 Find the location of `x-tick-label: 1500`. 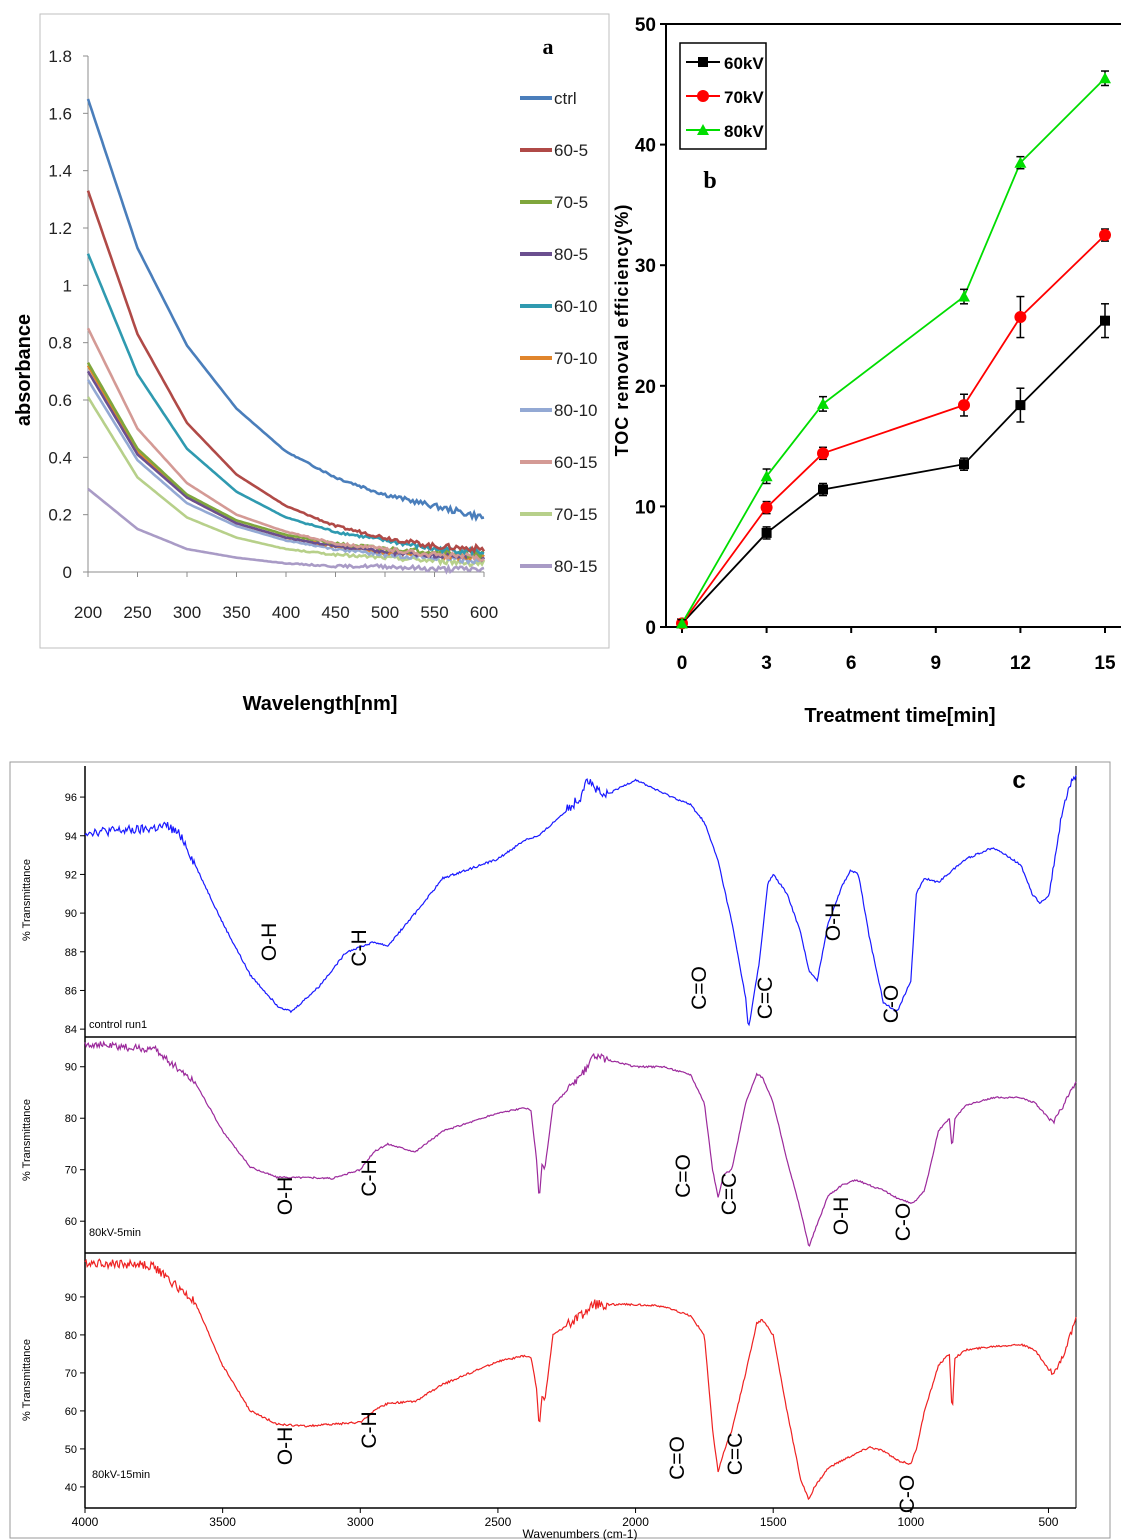

x-tick-label: 1500 is located at coordinates (773, 1522).